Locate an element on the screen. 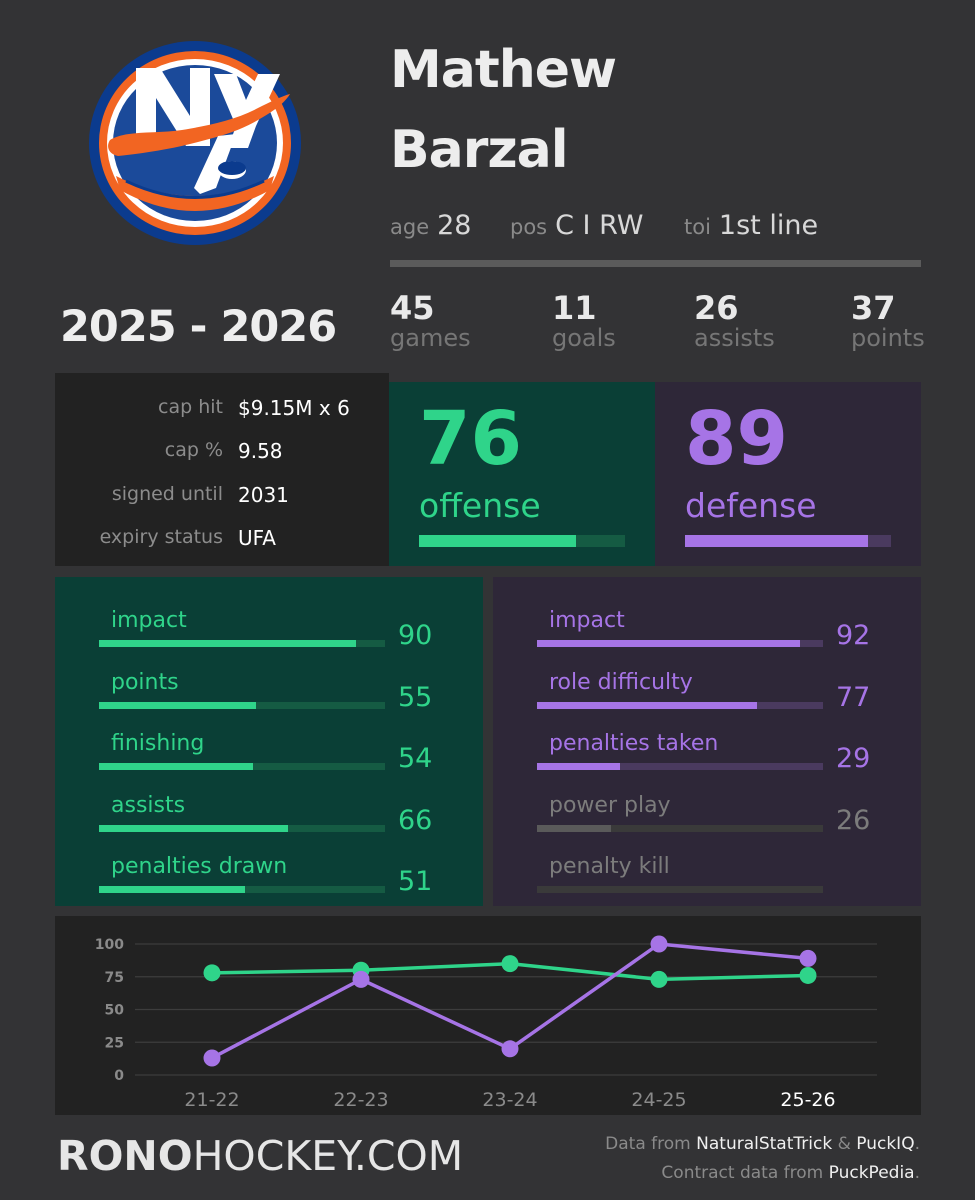  metric-label: points is located at coordinates (145, 682).